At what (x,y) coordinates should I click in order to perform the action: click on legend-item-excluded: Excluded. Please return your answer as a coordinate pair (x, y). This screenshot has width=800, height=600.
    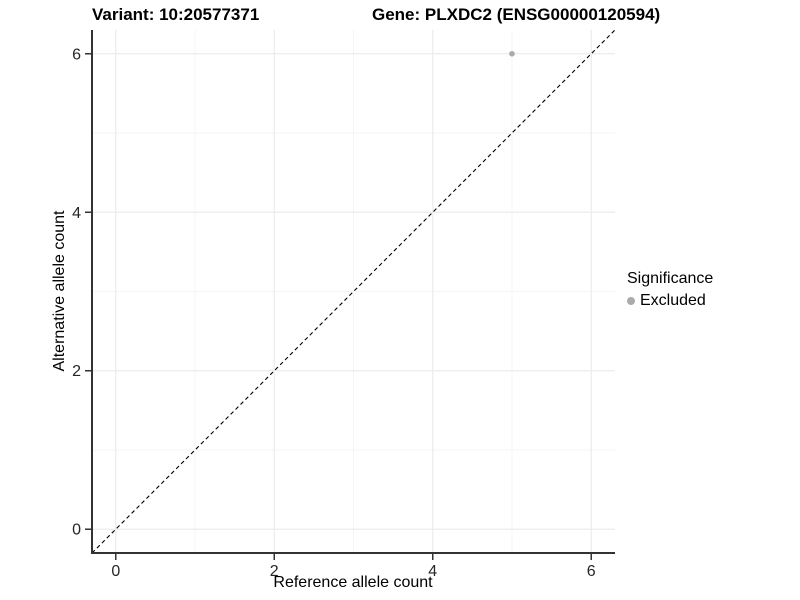
    Looking at the image, I should click on (670, 301).